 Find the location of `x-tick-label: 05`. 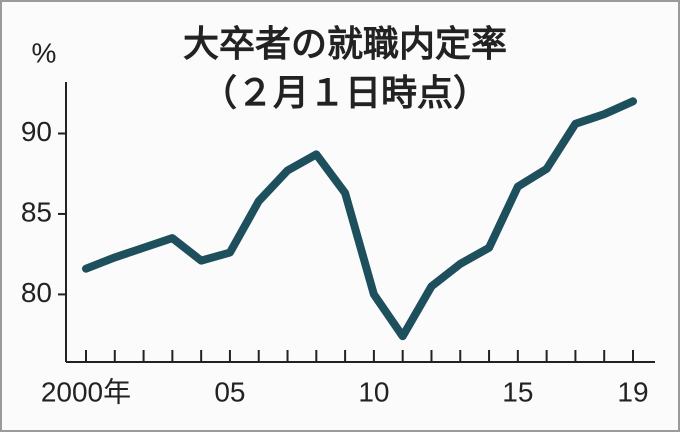

x-tick-label: 05 is located at coordinates (229, 391).